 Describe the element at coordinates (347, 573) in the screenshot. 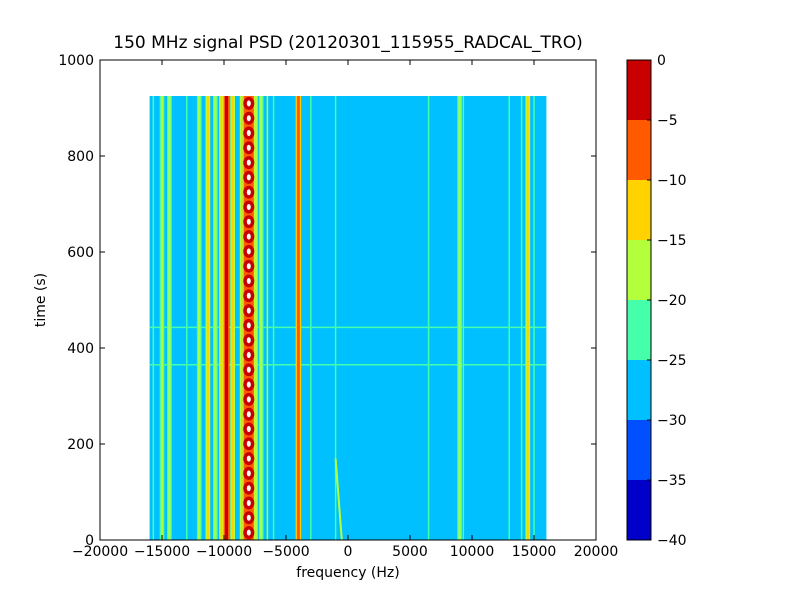

I see `x-axis-label: frequency (Hz)` at that location.